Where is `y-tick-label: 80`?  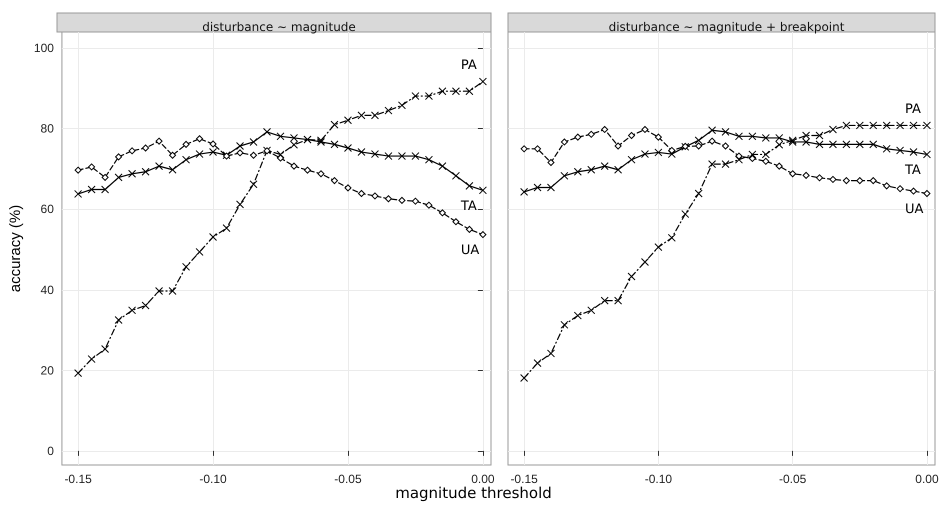 y-tick-label: 80 is located at coordinates (47, 129).